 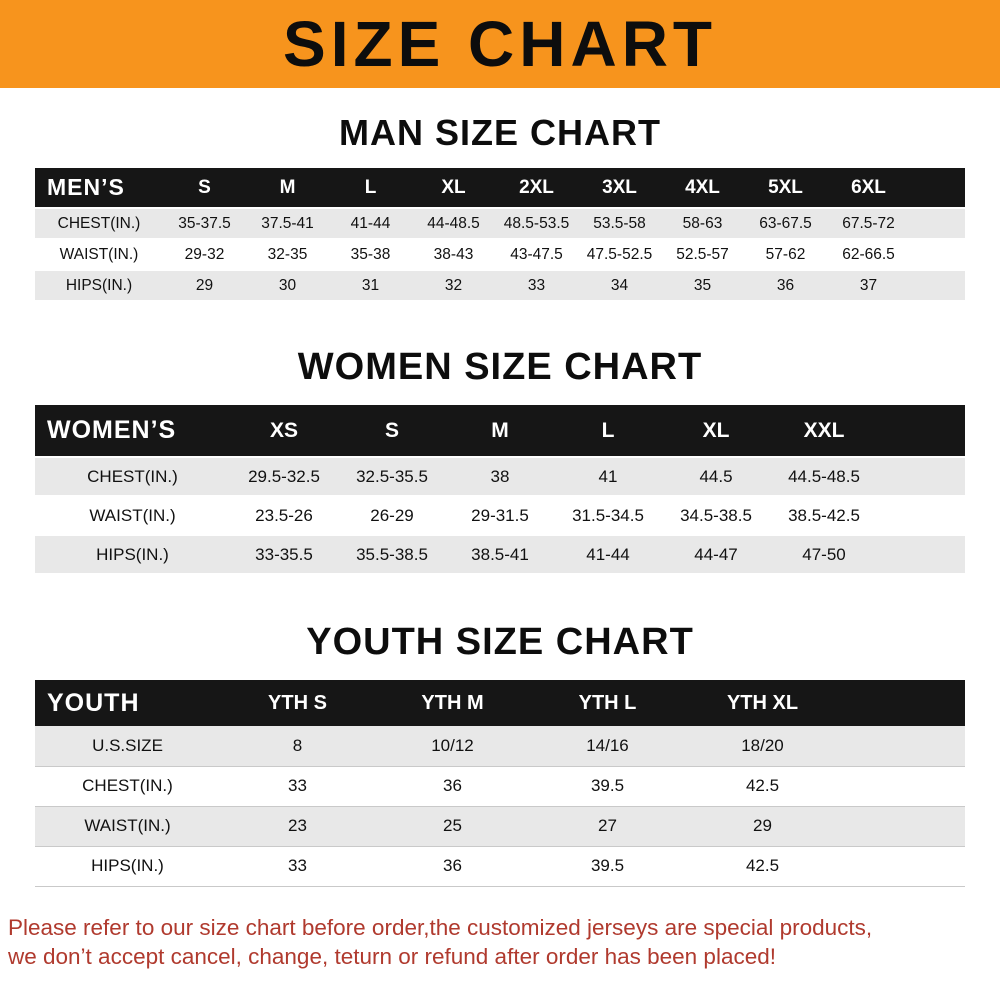 What do you see at coordinates (716, 476) in the screenshot?
I see `size-value-cell: 44.5` at bounding box center [716, 476].